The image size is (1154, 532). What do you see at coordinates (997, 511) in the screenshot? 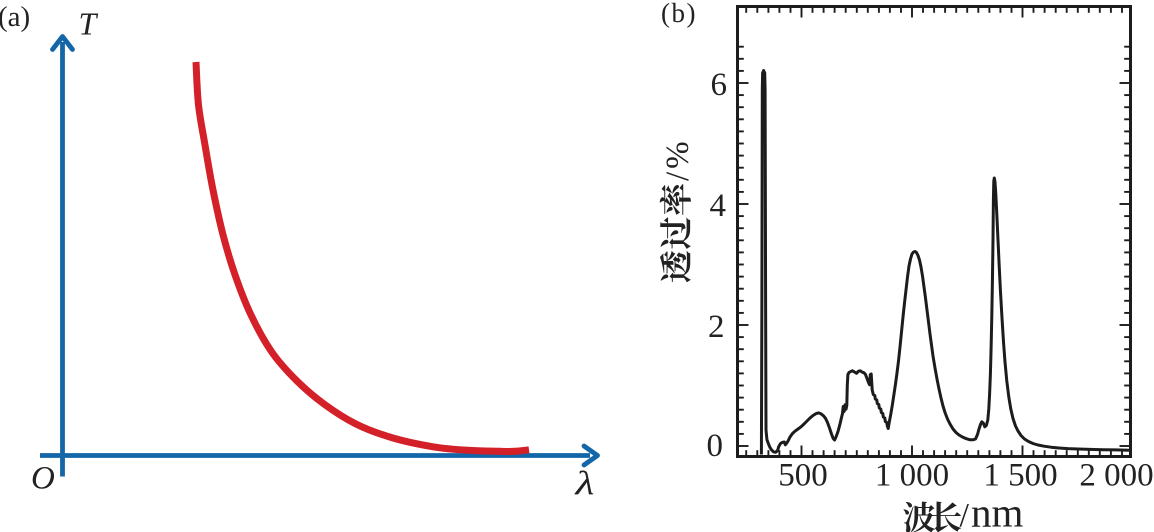
I see `svg-text: nm` at bounding box center [997, 511].